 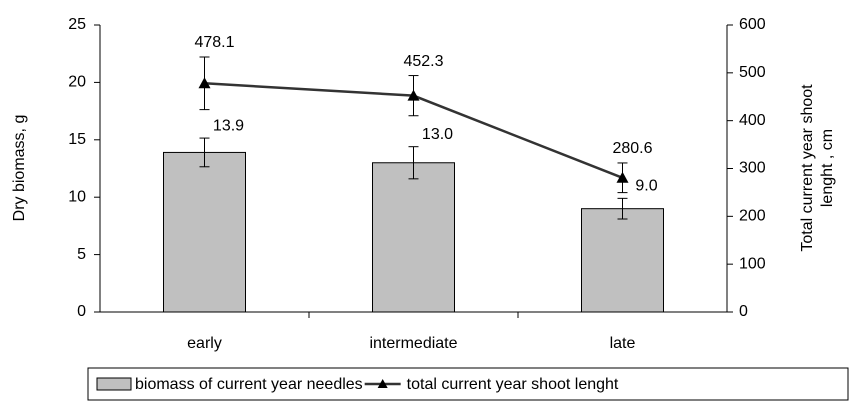 I want to click on value-label: 9.0, so click(x=646, y=186).